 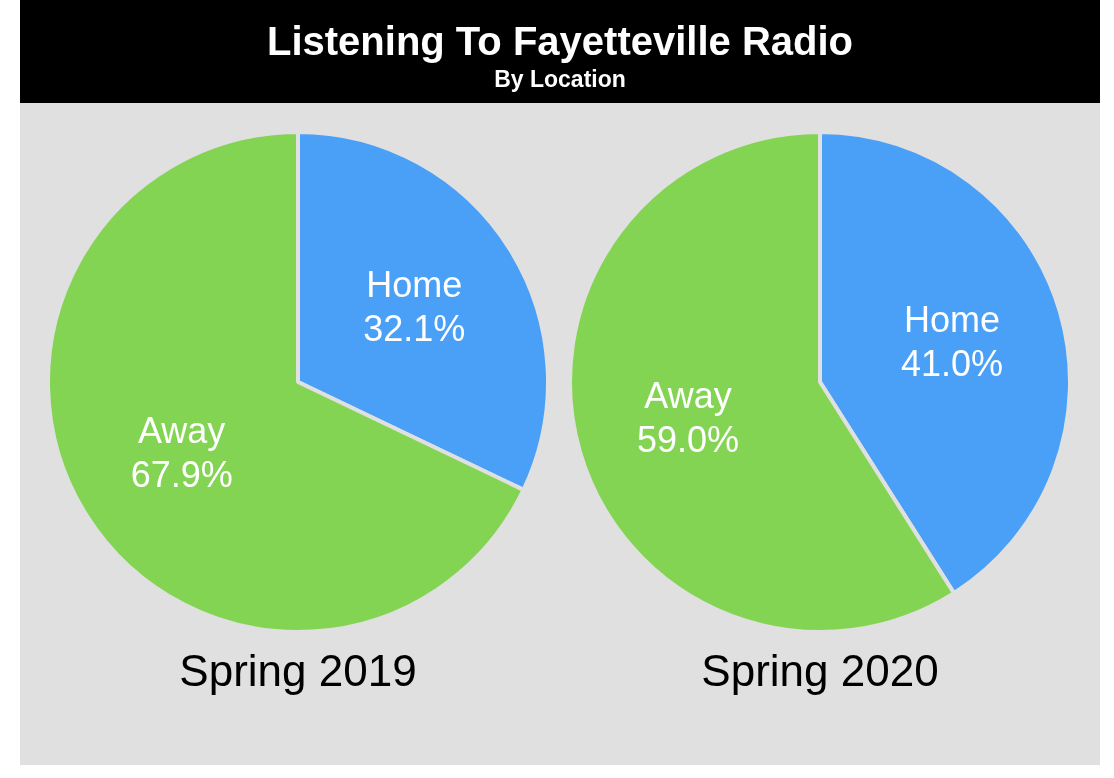 I want to click on chart-title: Listening To Fayetteville Radio, so click(x=560, y=41).